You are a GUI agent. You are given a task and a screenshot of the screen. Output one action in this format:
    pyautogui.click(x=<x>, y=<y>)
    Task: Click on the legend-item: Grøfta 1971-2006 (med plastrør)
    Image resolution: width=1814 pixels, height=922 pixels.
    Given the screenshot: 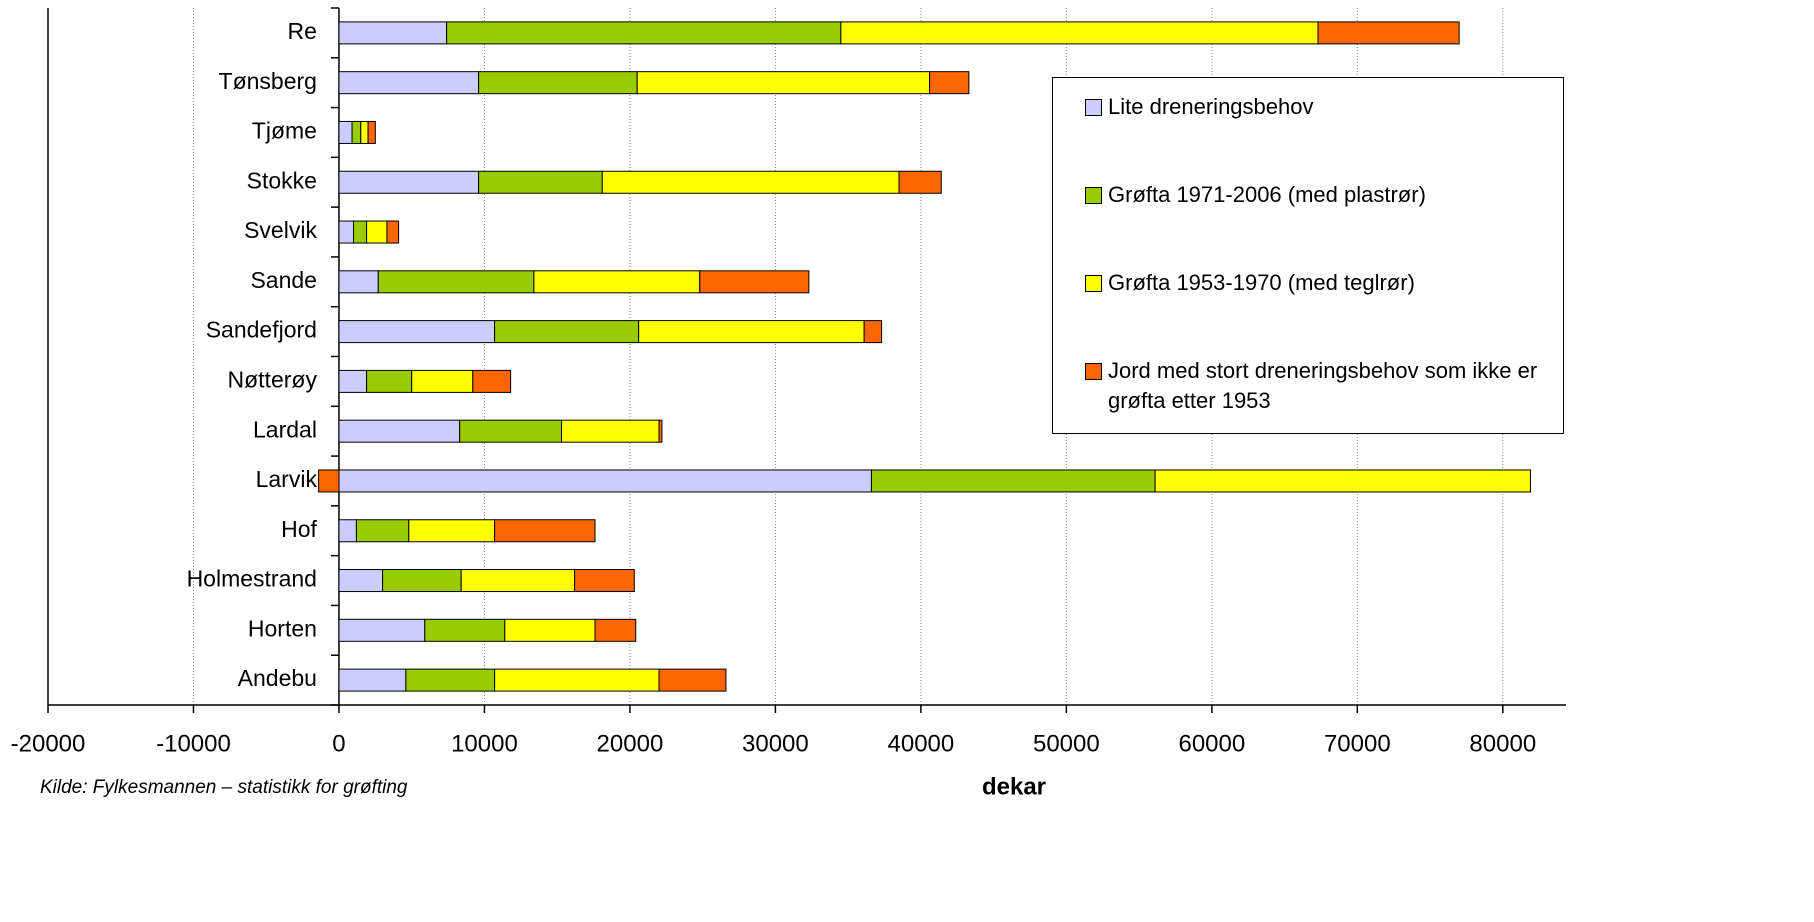 What is the action you would take?
    pyautogui.click(x=1314, y=224)
    